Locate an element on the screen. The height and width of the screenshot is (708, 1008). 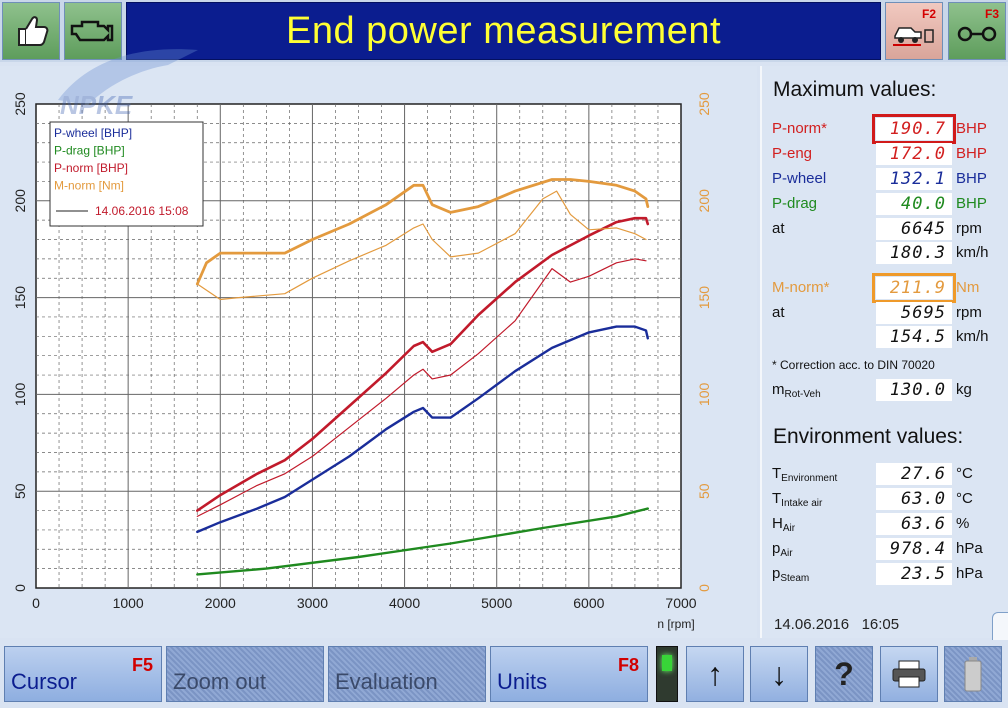
battery-button is located at coordinates (973, 674).